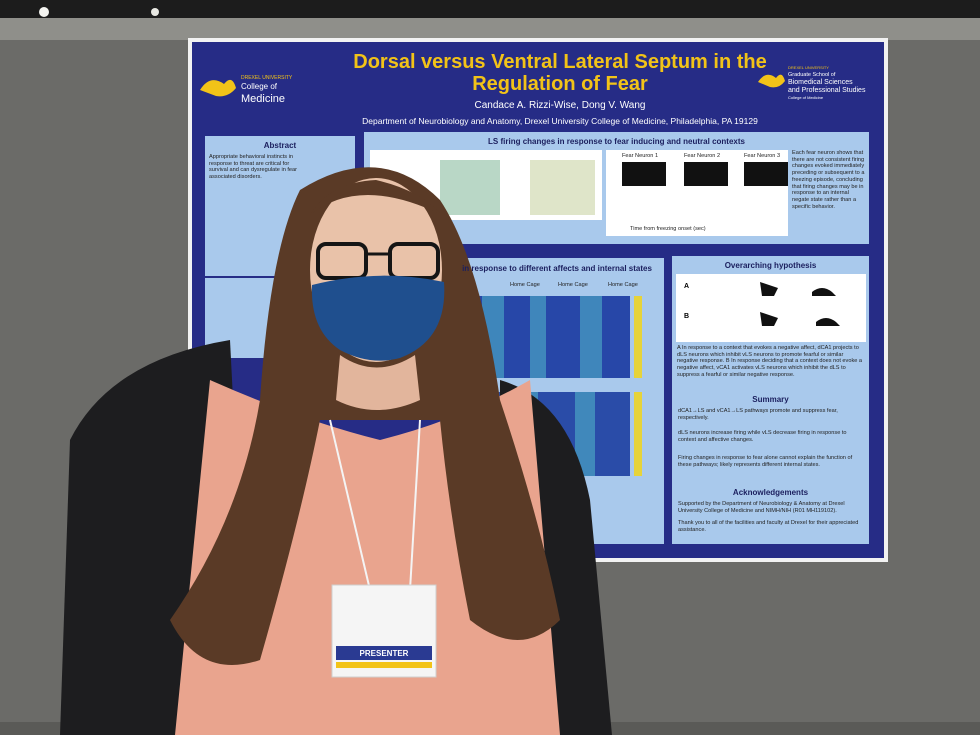  What do you see at coordinates (770, 399) in the screenshot?
I see `section-heading: Summary` at bounding box center [770, 399].